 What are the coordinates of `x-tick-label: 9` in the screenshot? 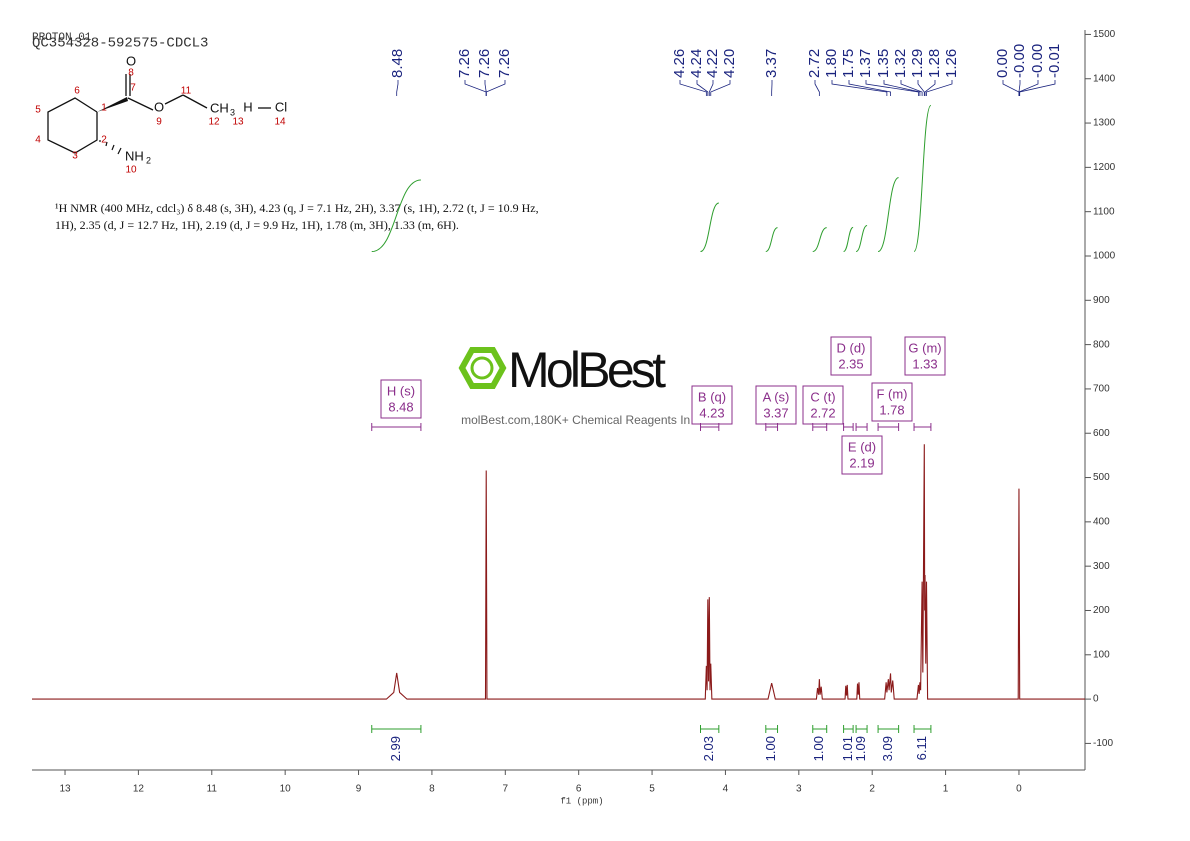 It's located at (359, 789).